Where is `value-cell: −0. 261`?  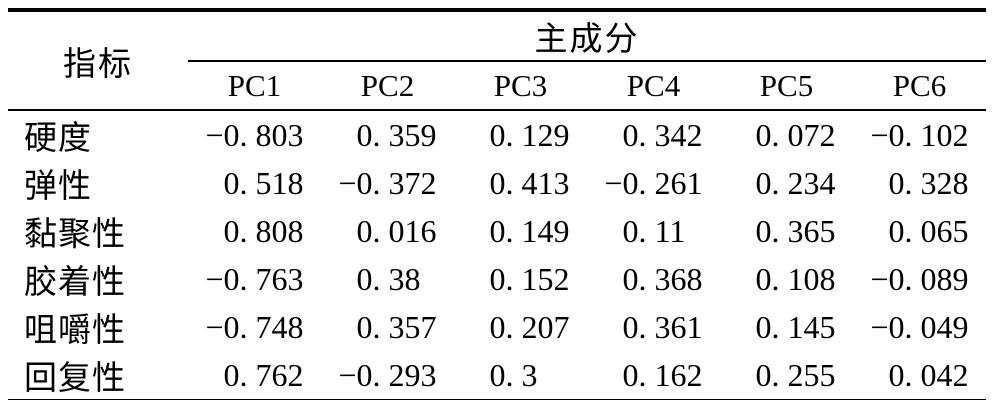
value-cell: −0. 261 is located at coordinates (653, 183).